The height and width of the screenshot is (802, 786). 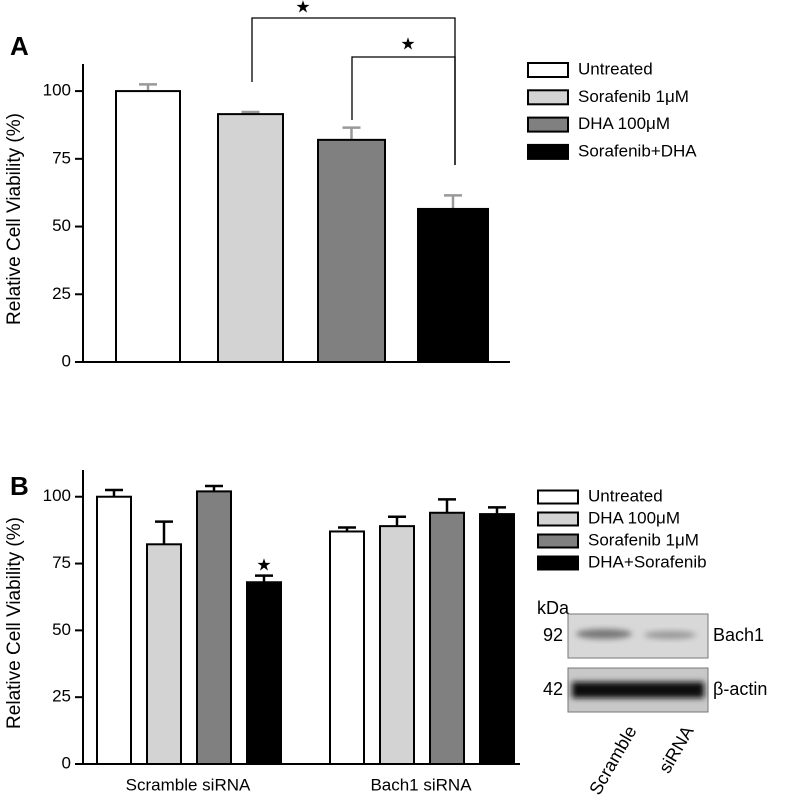 I want to click on lane-label: siRNA, so click(x=676, y=749).